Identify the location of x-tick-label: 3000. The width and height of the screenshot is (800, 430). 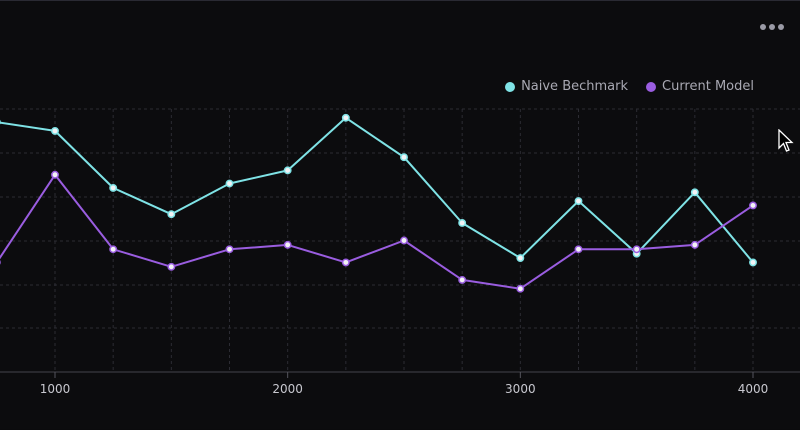
(520, 389).